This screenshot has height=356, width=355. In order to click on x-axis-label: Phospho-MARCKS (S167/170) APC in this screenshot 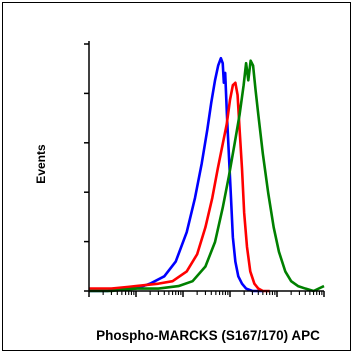, I will do `click(208, 335)`.